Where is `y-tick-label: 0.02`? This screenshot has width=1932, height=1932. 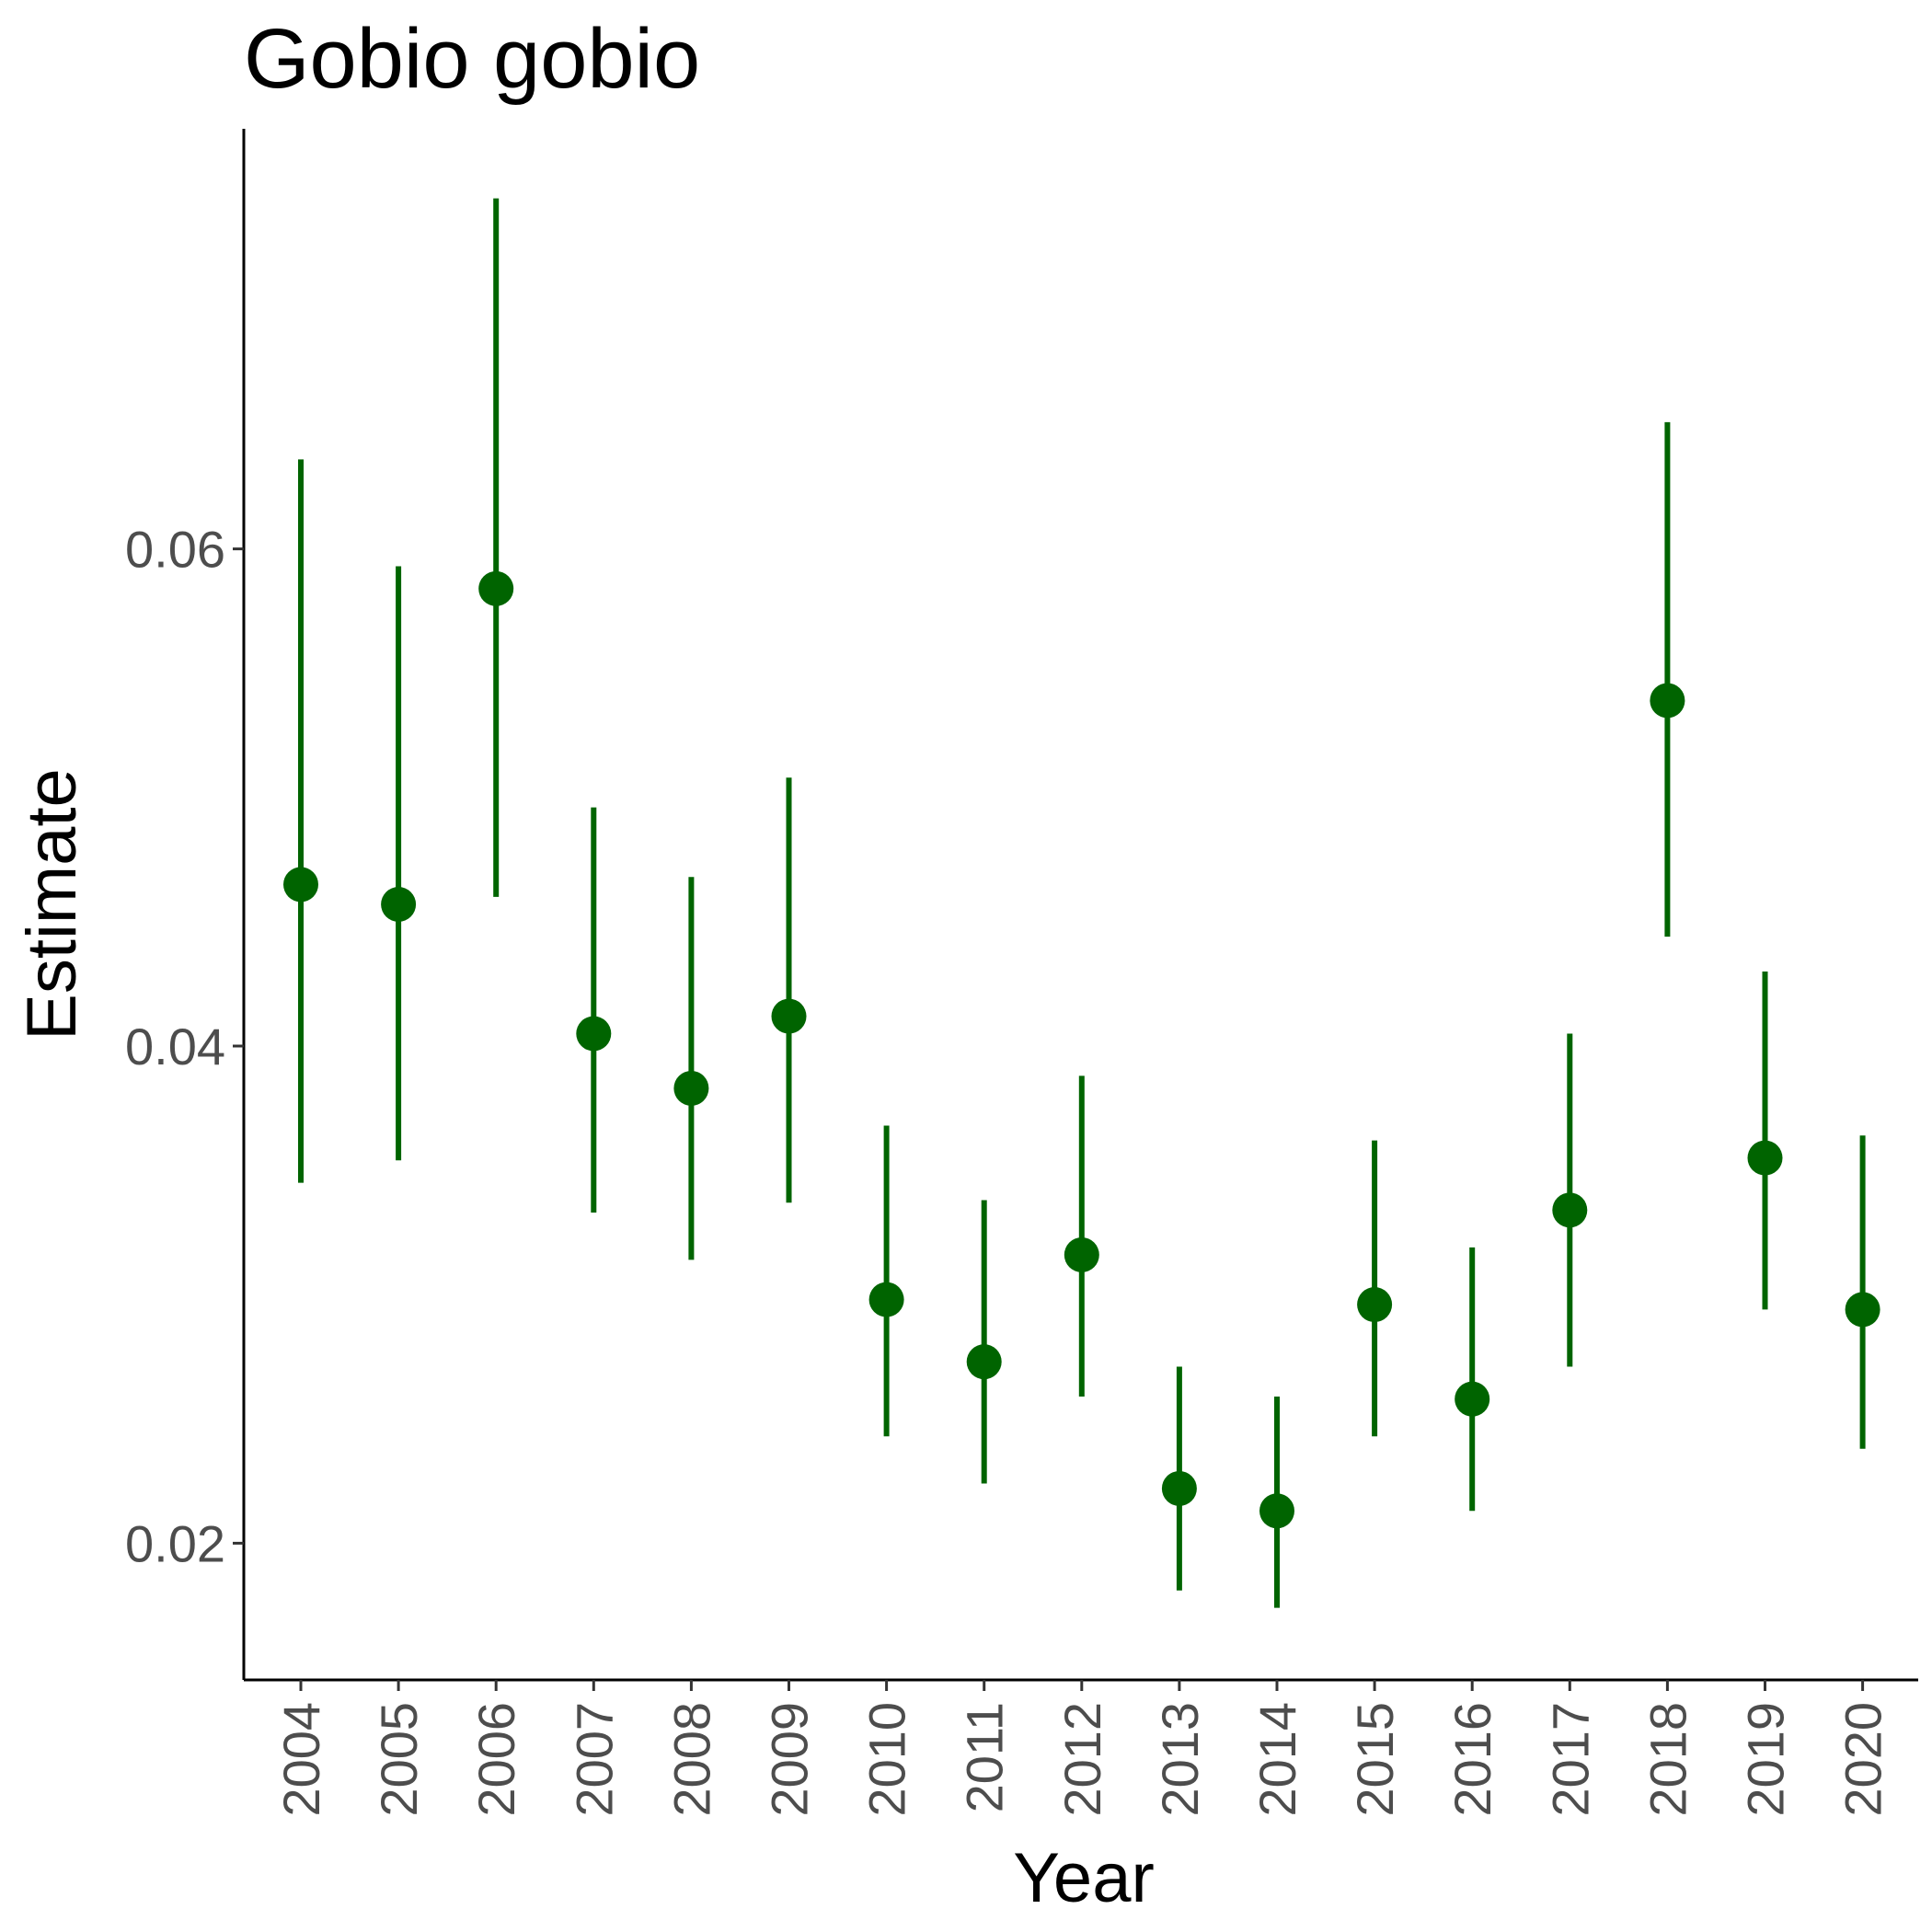 y-tick-label: 0.02 is located at coordinates (175, 1543).